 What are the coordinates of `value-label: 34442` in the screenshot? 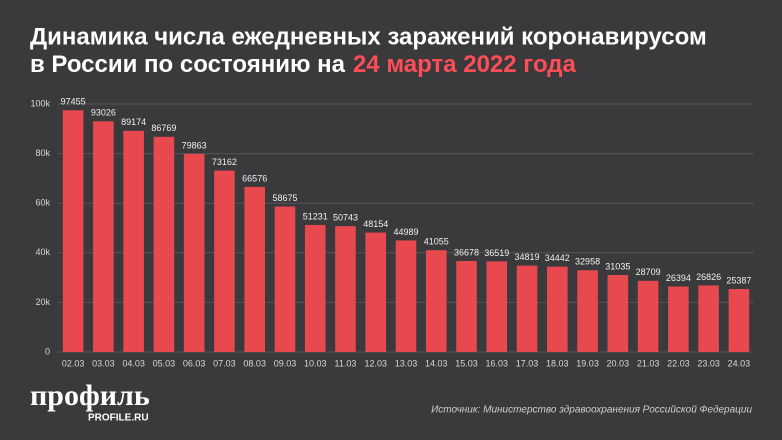 It's located at (557, 258).